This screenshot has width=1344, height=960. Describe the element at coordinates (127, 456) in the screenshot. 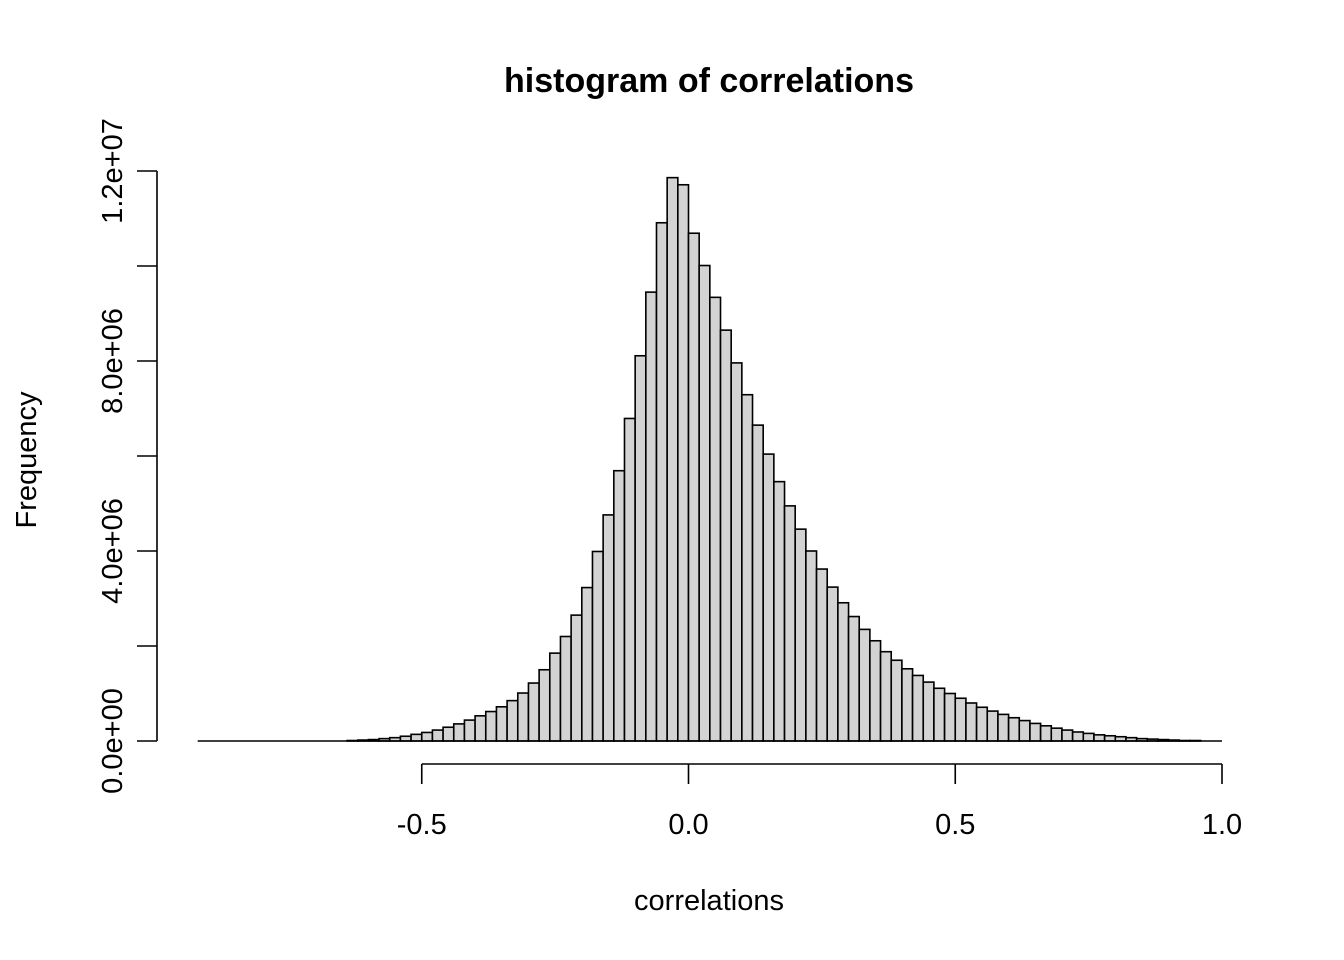

I see `y-axis: 0.0e+00 4.0e+06 8.0e+06 1.2e+07` at that location.